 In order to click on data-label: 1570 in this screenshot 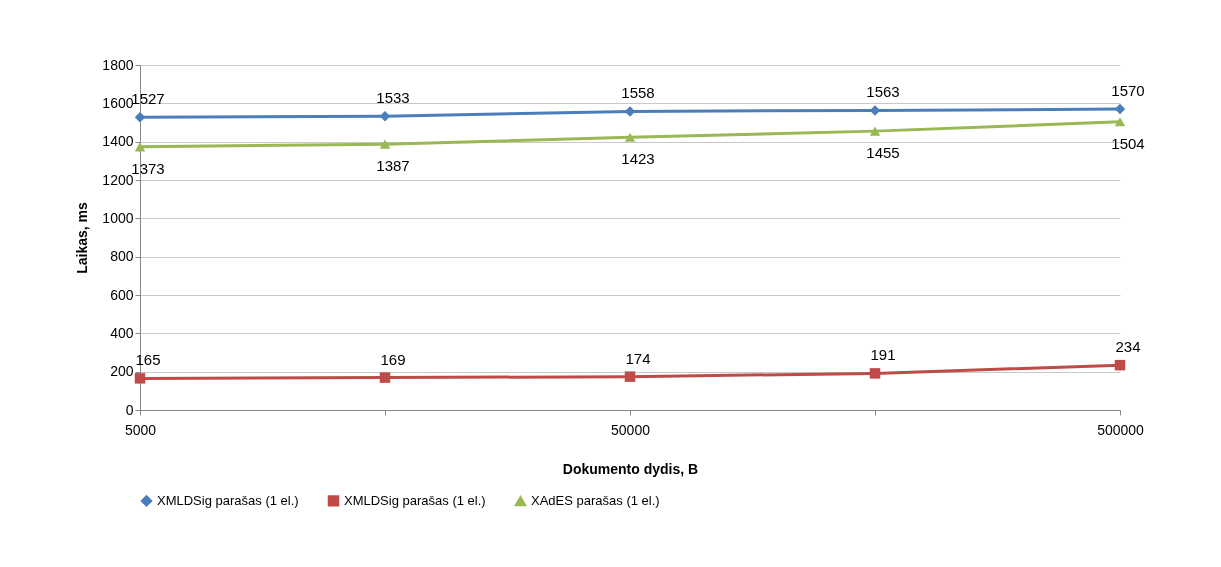, I will do `click(1128, 91)`.